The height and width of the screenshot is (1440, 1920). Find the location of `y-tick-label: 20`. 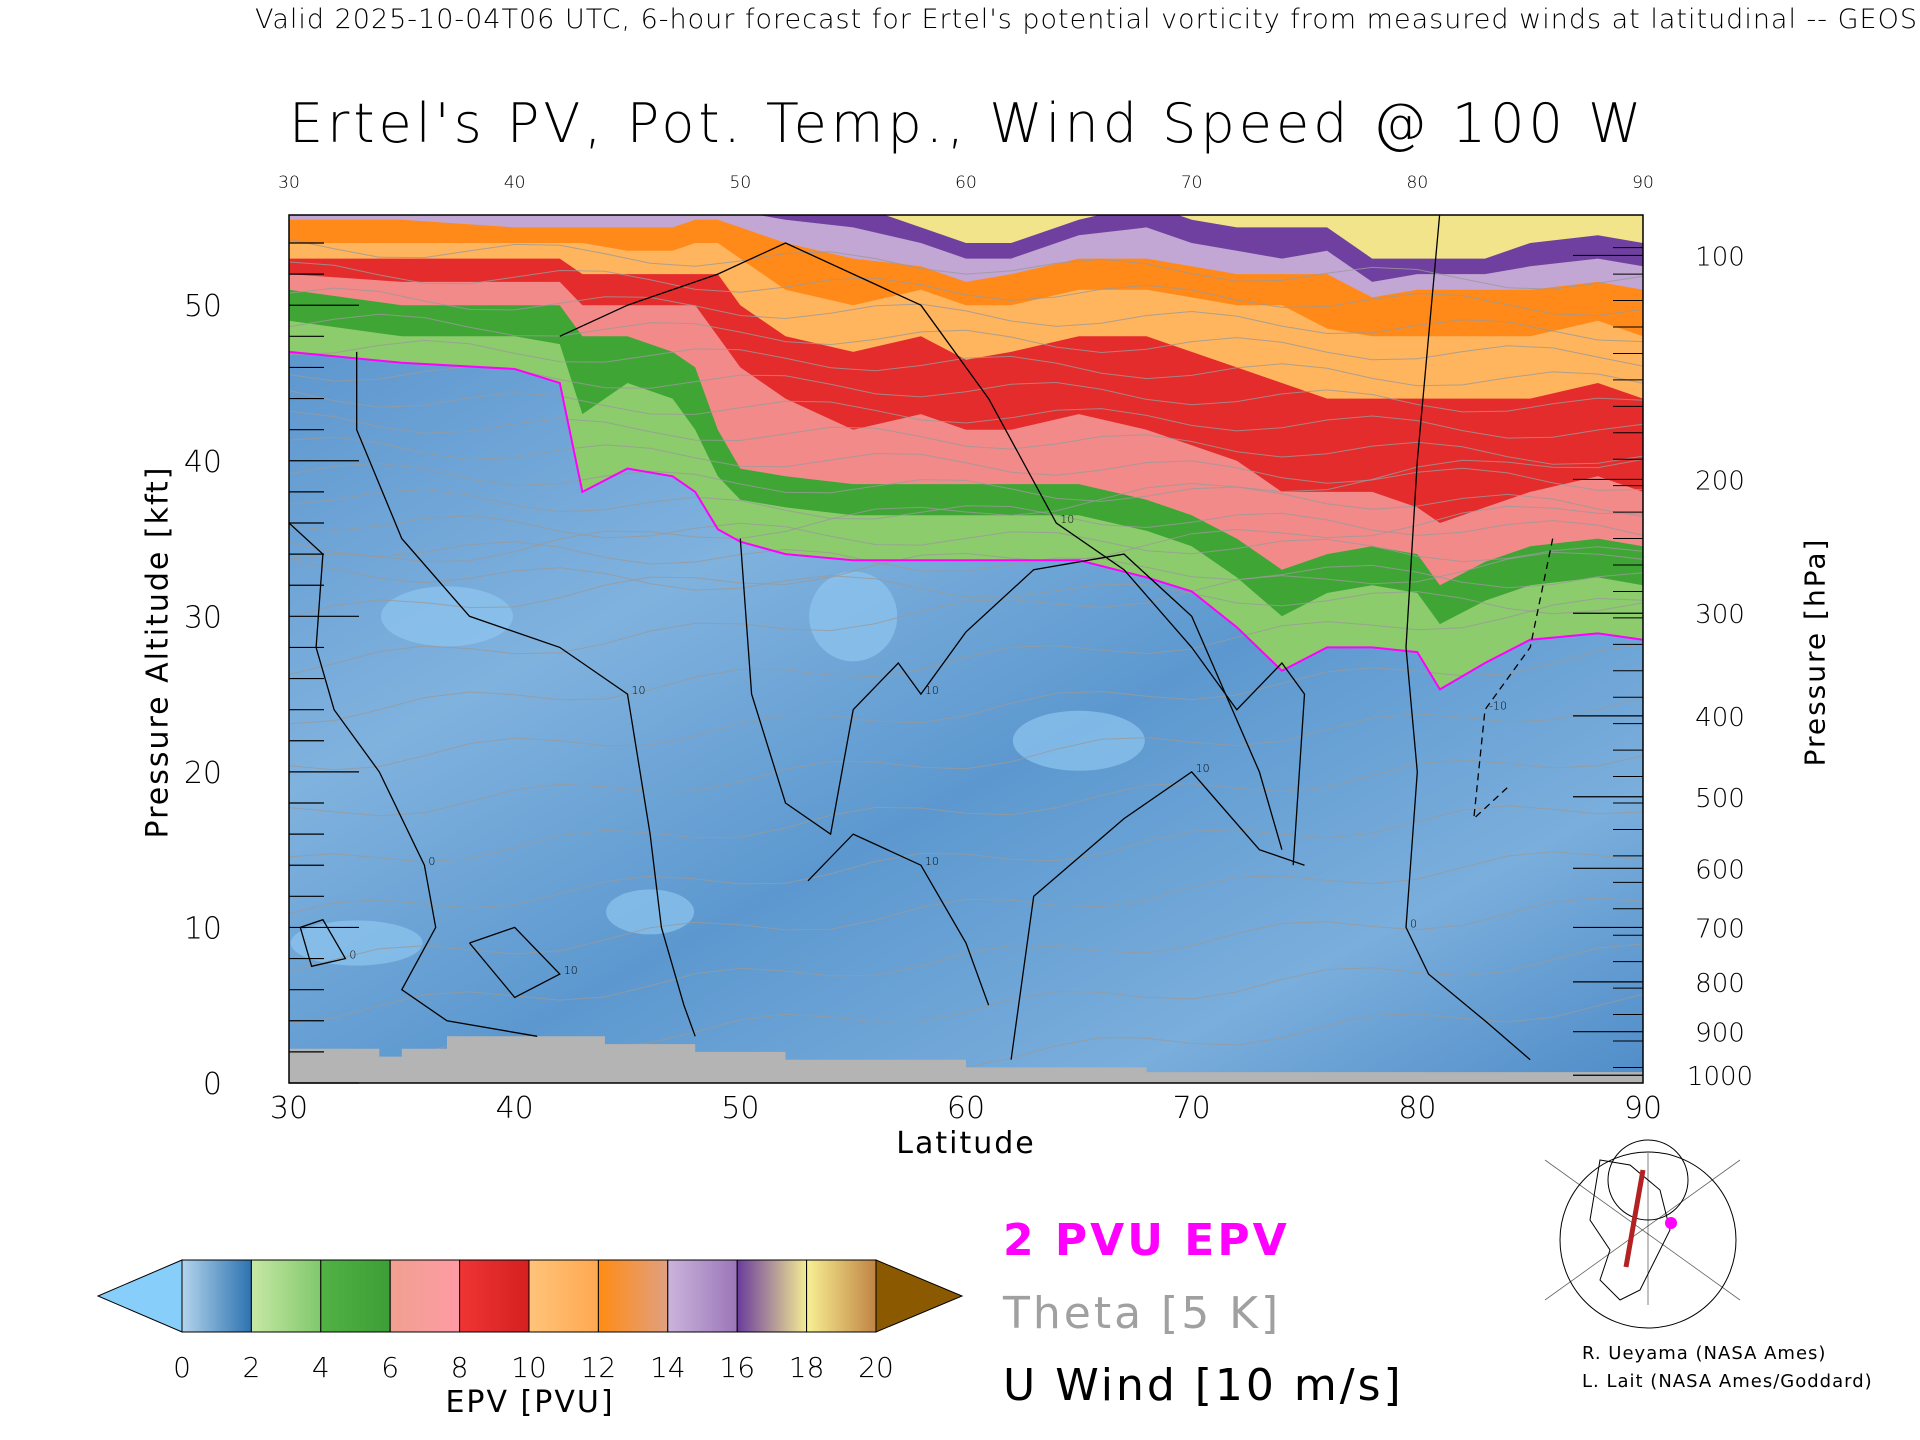

y-tick-label: 20 is located at coordinates (203, 773).